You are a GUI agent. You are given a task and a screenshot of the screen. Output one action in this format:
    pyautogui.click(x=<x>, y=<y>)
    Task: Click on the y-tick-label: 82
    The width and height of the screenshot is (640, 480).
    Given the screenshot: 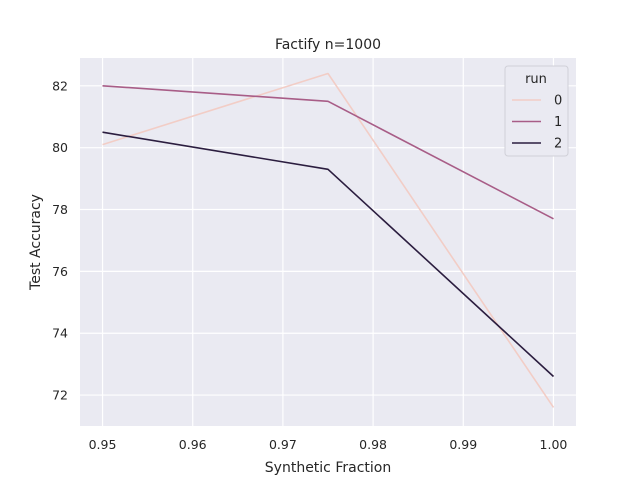 What is the action you would take?
    pyautogui.click(x=60, y=85)
    